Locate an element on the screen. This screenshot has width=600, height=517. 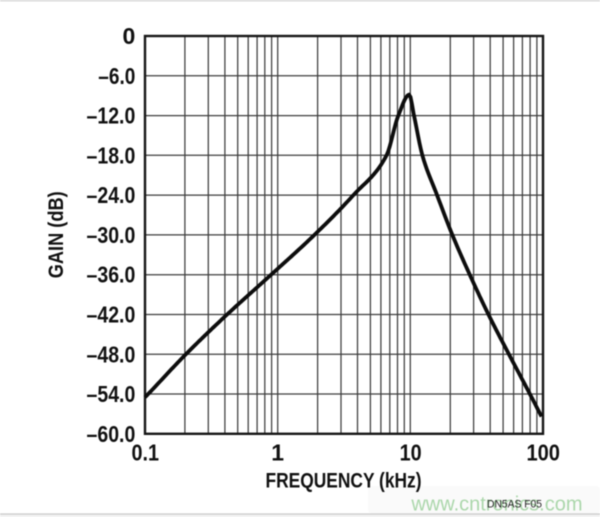
svg-text: GAIN (dB) is located at coordinates (56, 234).